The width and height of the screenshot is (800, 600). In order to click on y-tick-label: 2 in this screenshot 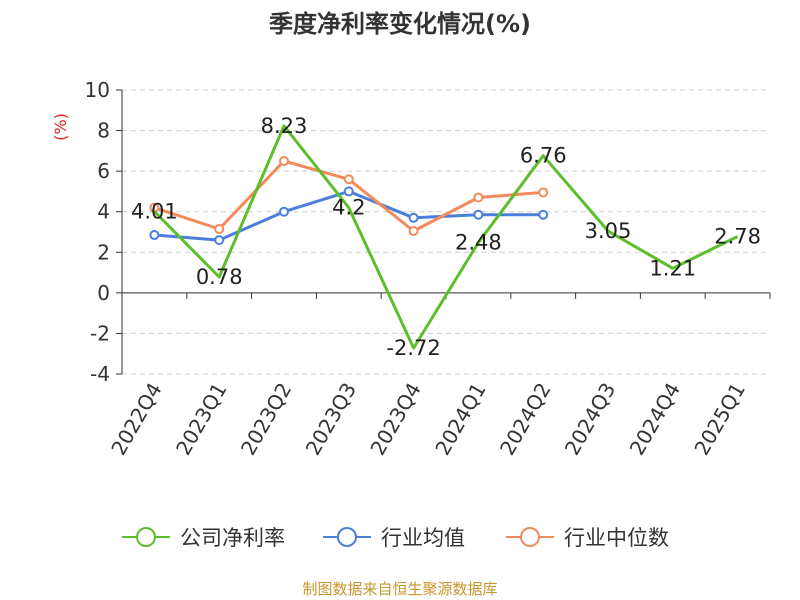, I will do `click(103, 252)`.